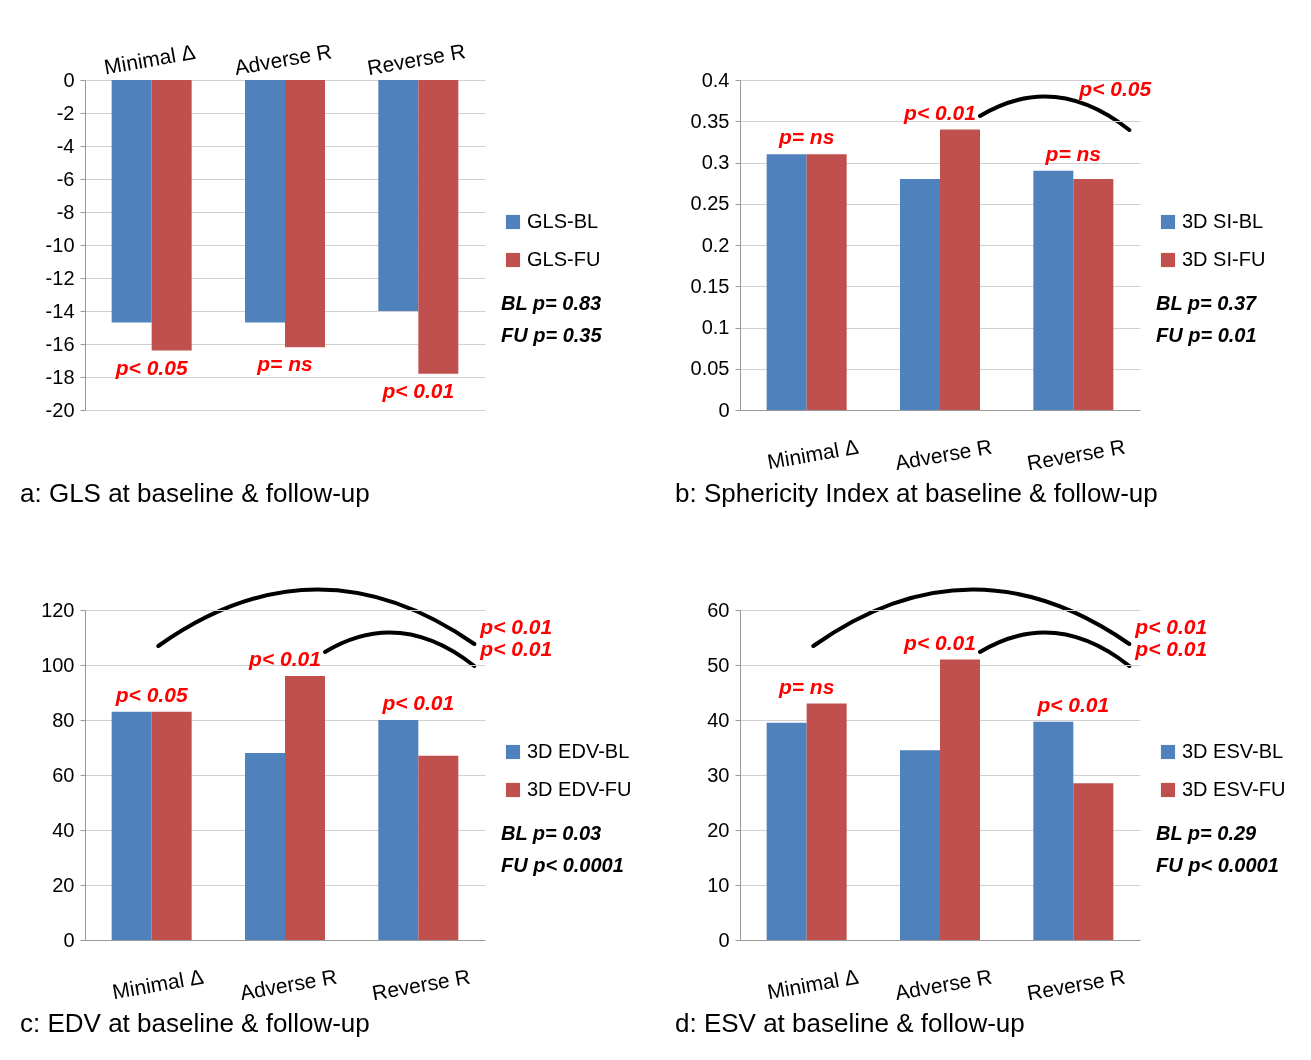  I want to click on y-tick-label: -4, so click(65, 145).